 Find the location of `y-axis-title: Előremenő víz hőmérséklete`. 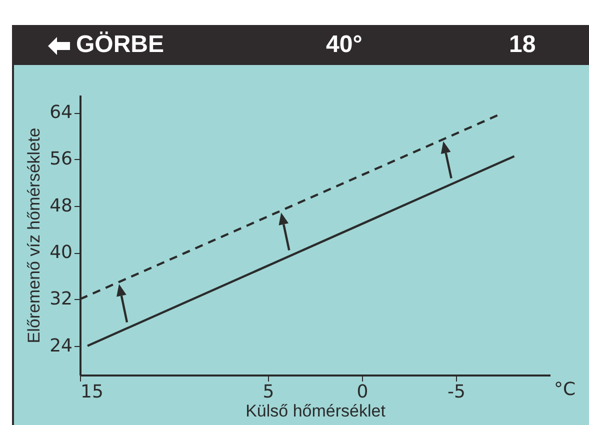

y-axis-title: Előremenő víz hőmérséklete is located at coordinates (34, 236).